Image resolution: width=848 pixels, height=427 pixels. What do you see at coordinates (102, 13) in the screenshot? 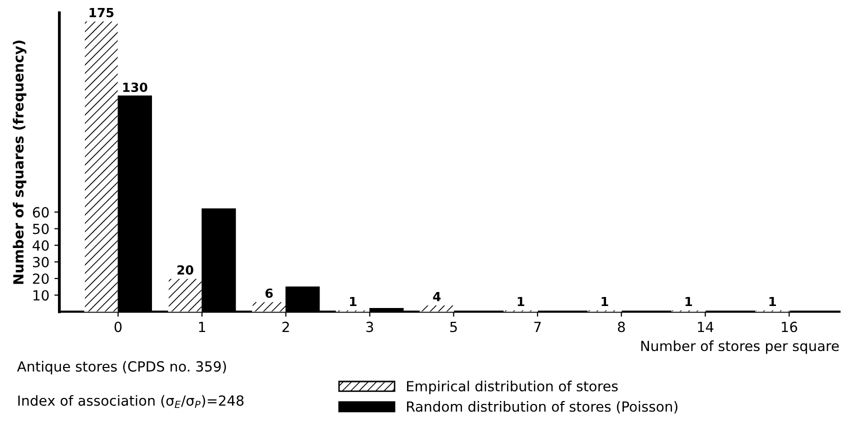
I see `data-label: 175` at bounding box center [102, 13].